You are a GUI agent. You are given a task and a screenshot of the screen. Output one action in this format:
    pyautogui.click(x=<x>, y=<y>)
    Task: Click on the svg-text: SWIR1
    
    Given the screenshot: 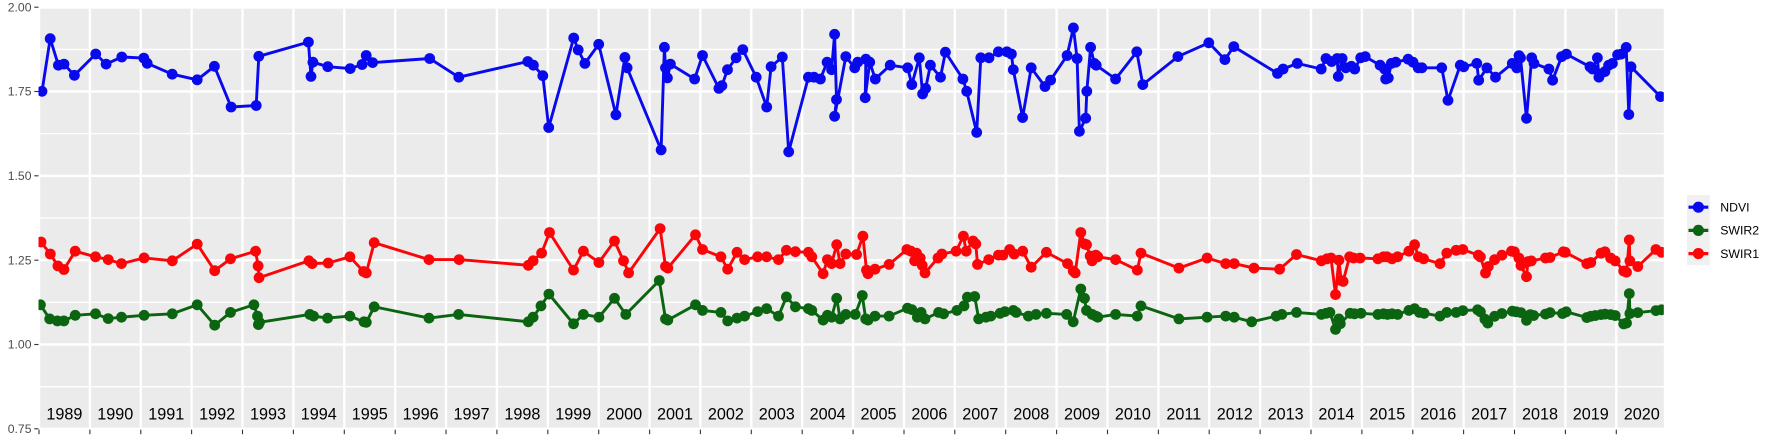 What is the action you would take?
    pyautogui.click(x=1739, y=254)
    